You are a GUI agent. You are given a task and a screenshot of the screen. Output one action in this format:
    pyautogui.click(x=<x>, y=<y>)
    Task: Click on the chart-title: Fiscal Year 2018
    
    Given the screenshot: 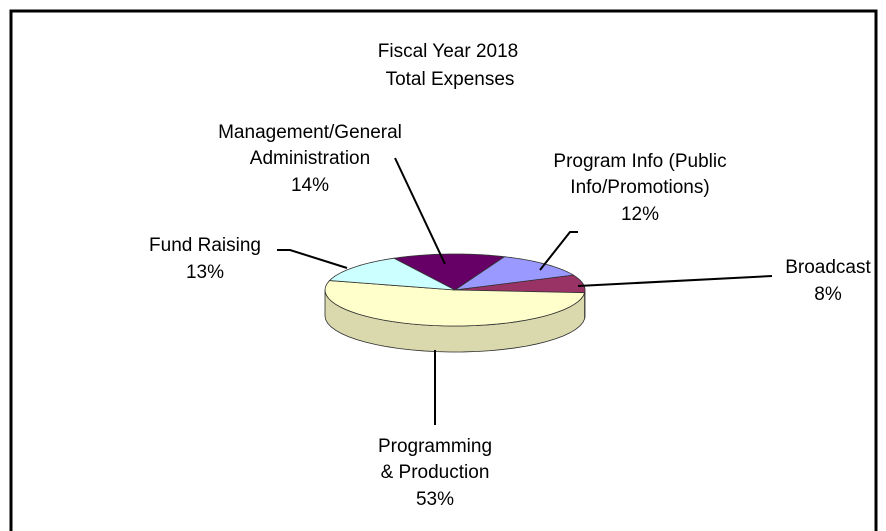 What is the action you would take?
    pyautogui.click(x=448, y=51)
    